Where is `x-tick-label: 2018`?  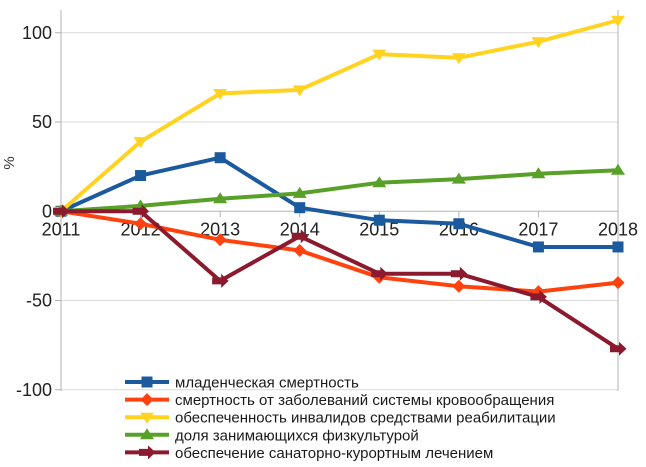 x-tick-label: 2018 is located at coordinates (618, 229).